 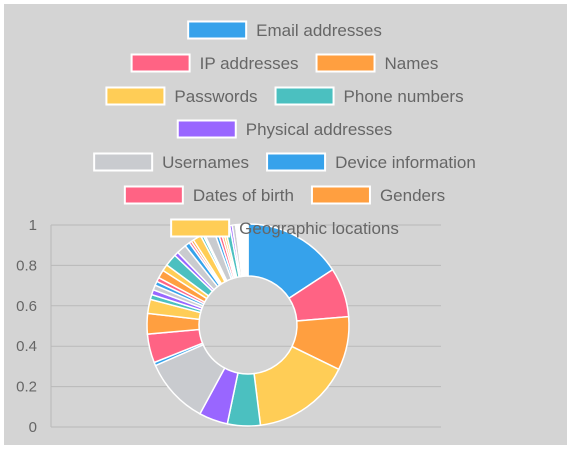 I want to click on legend-item-physical-addresses: Physical addresses, so click(x=284, y=129).